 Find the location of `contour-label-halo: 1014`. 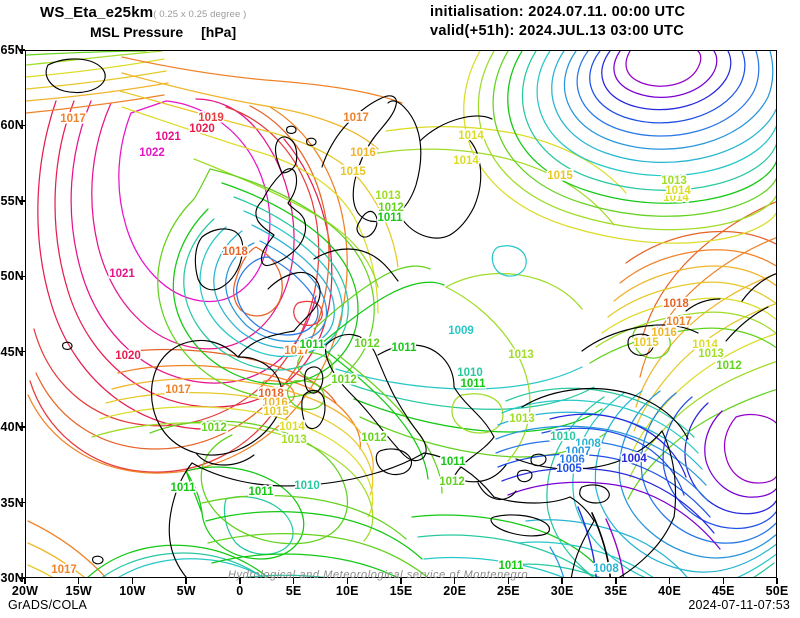

contour-label-halo: 1014 is located at coordinates (292, 427).